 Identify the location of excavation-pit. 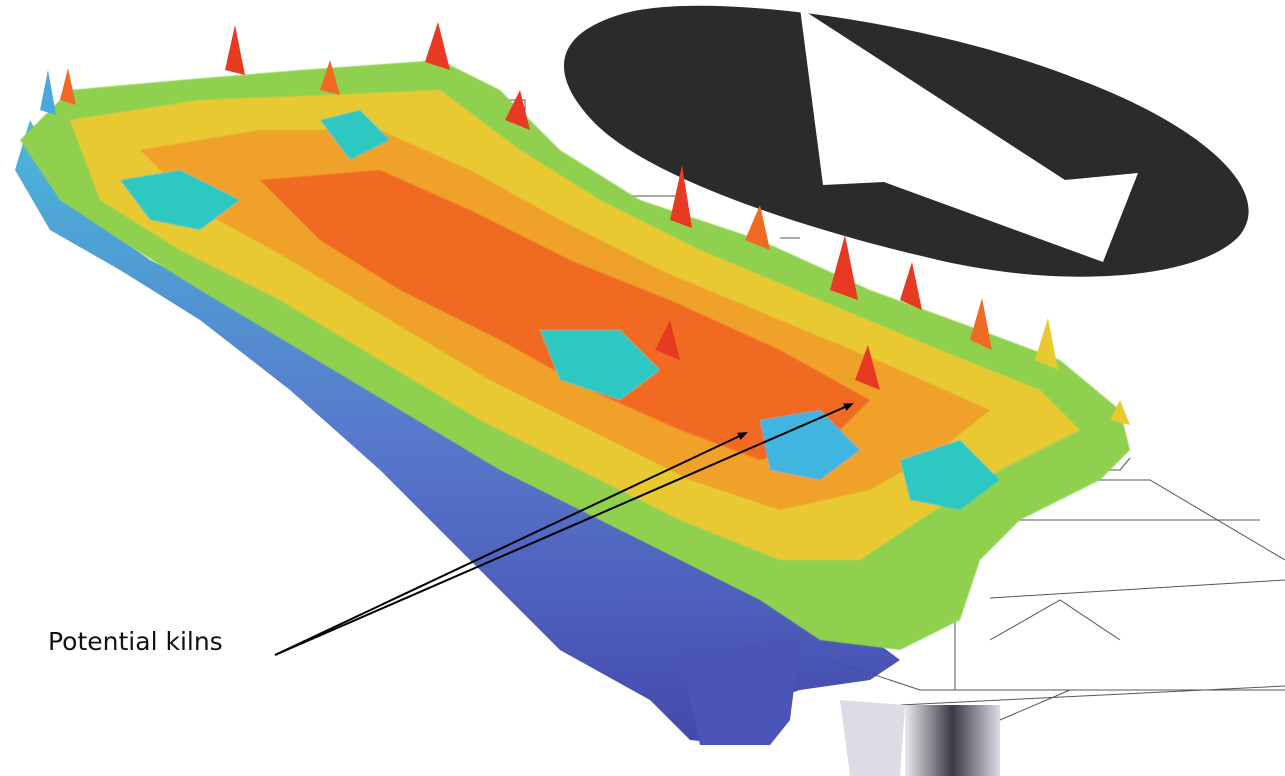
(920, 738).